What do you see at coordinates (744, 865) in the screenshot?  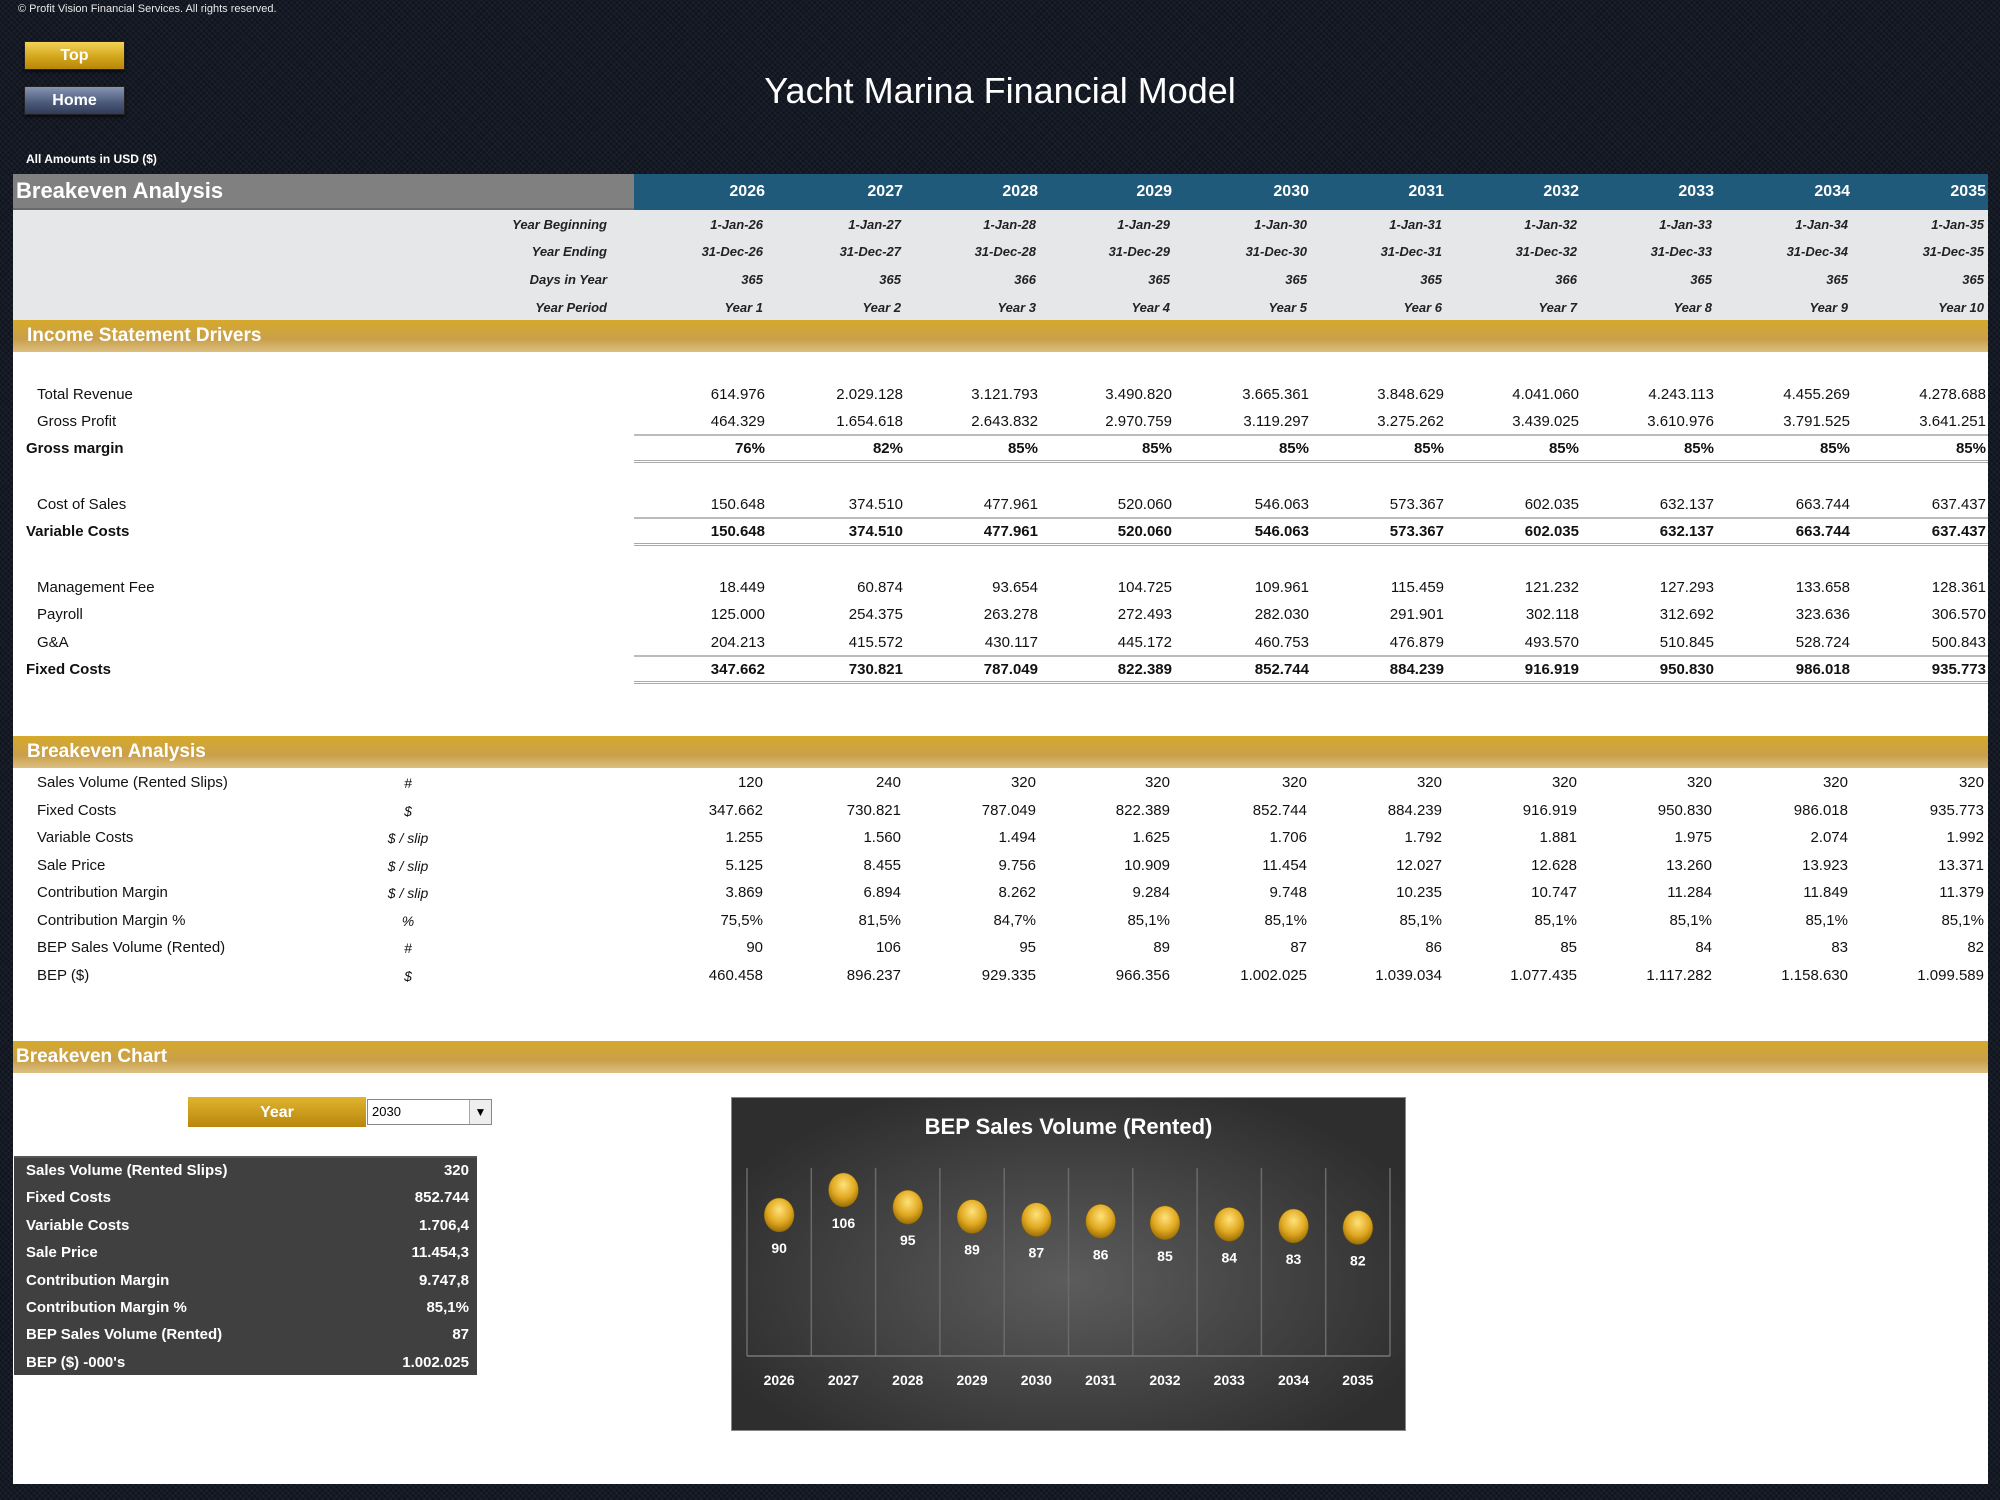 I see `table-cell: 5.125` at bounding box center [744, 865].